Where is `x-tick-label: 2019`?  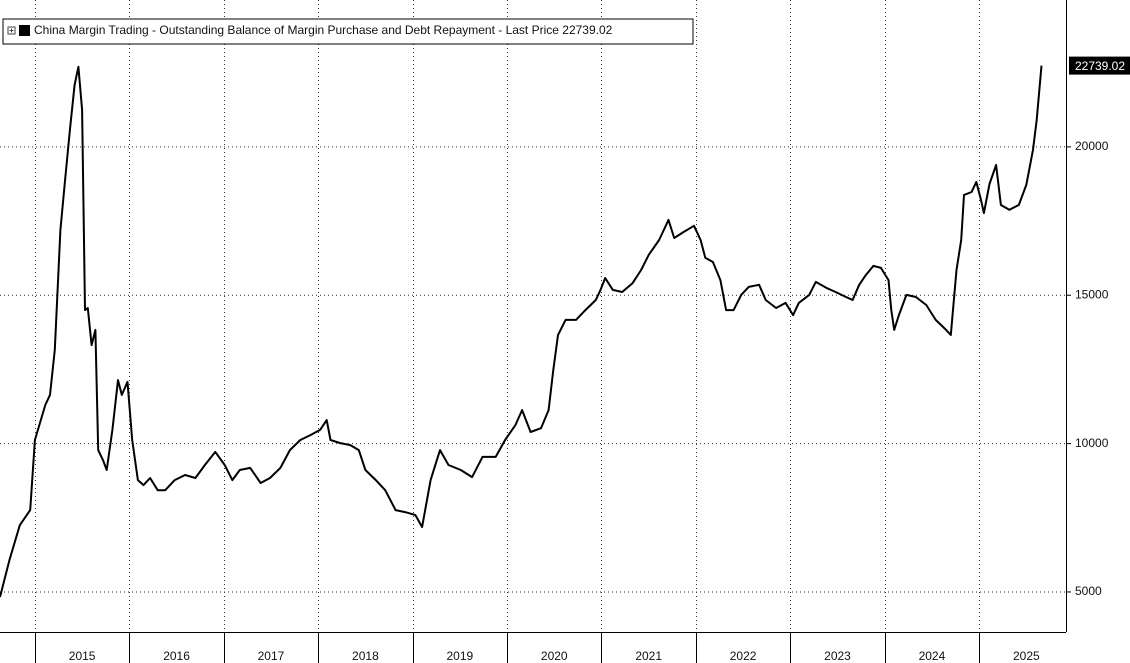
x-tick-label: 2019 is located at coordinates (459, 656).